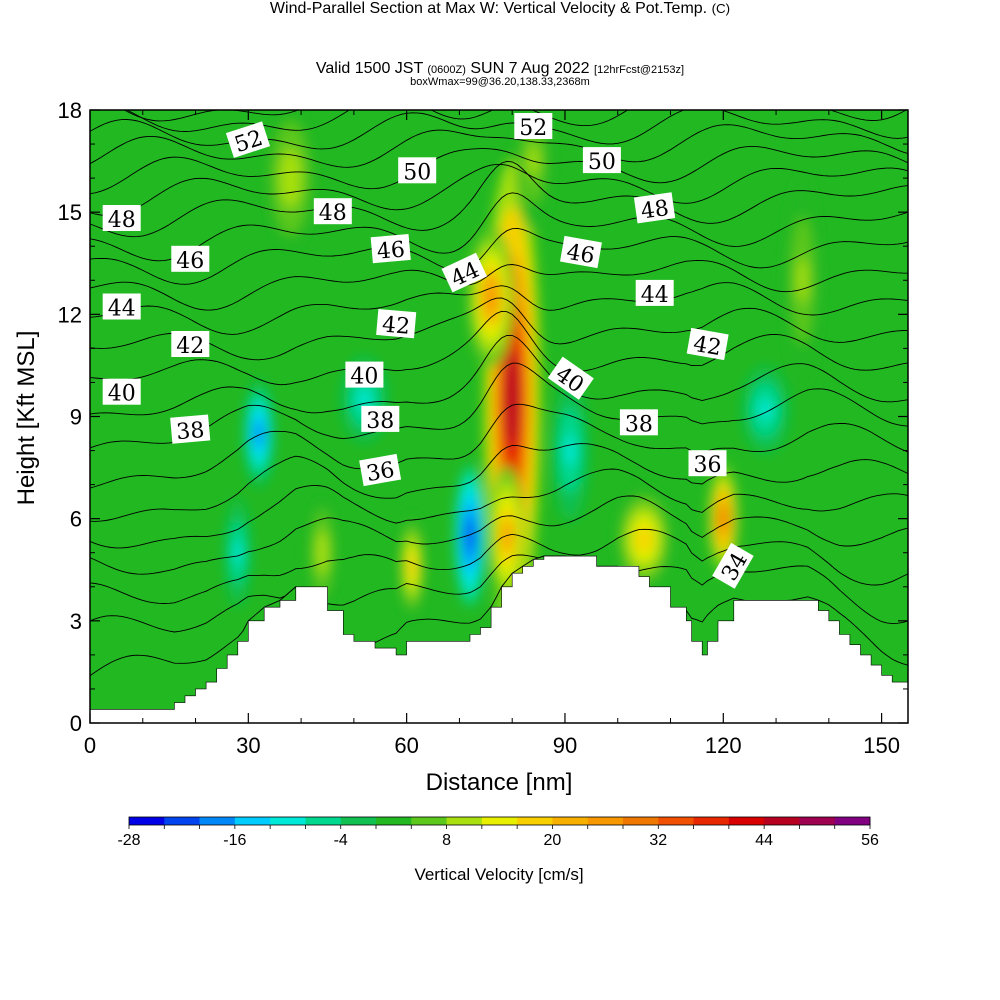  I want to click on x-tick-label: 90, so click(565, 745).